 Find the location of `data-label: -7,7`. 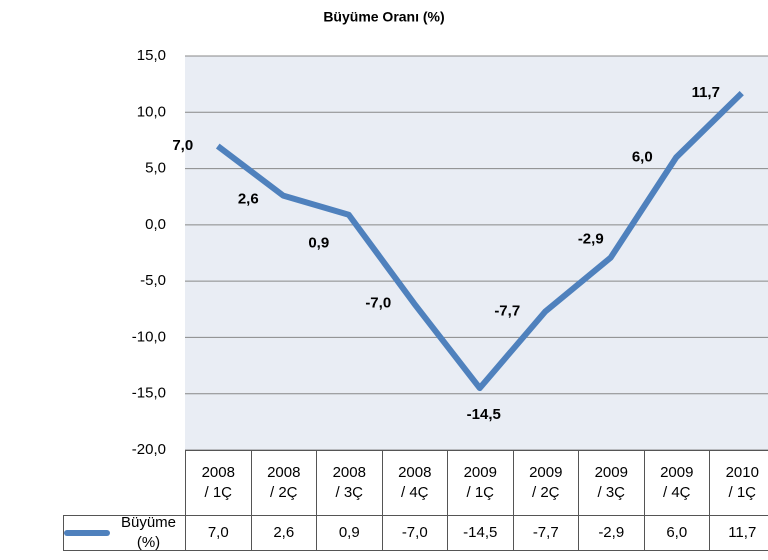

data-label: -7,7 is located at coordinates (507, 311).